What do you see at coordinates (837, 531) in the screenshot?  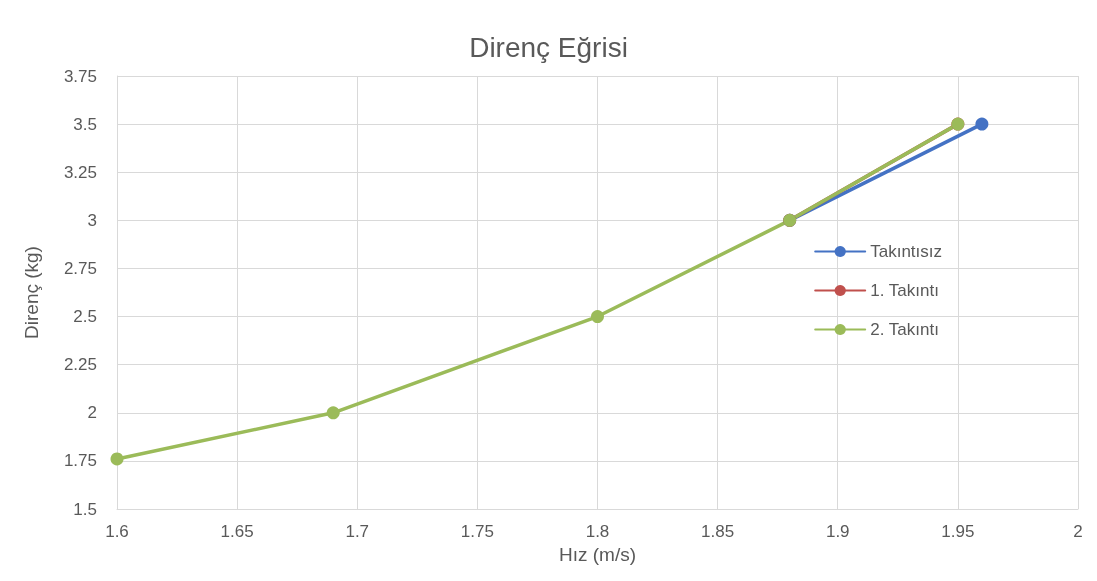 I see `x-tick-label: 1.9` at bounding box center [837, 531].